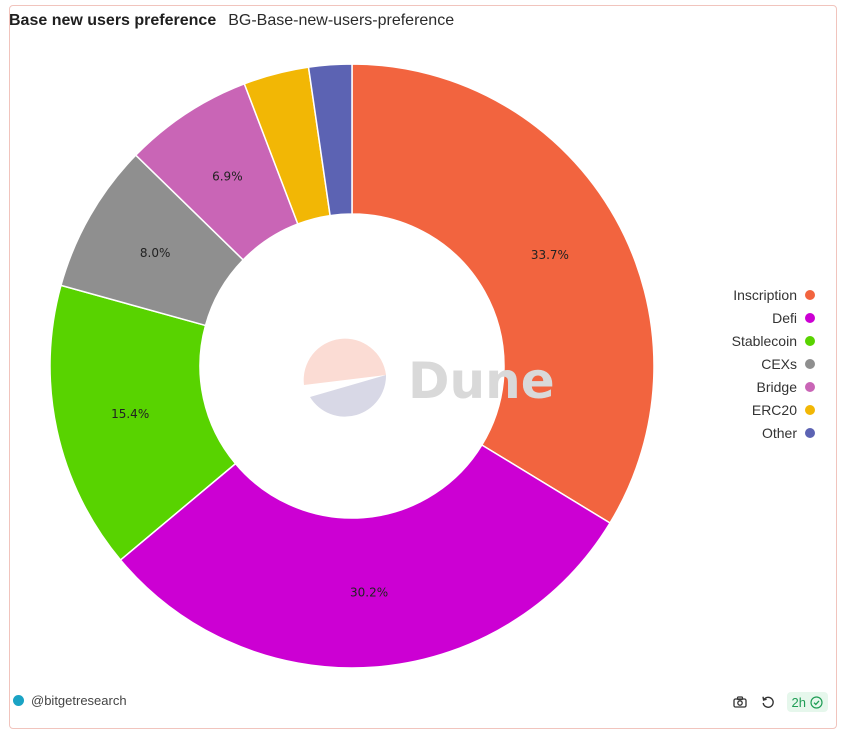  What do you see at coordinates (807, 702) in the screenshot?
I see `refresh-status-badge: 2h` at bounding box center [807, 702].